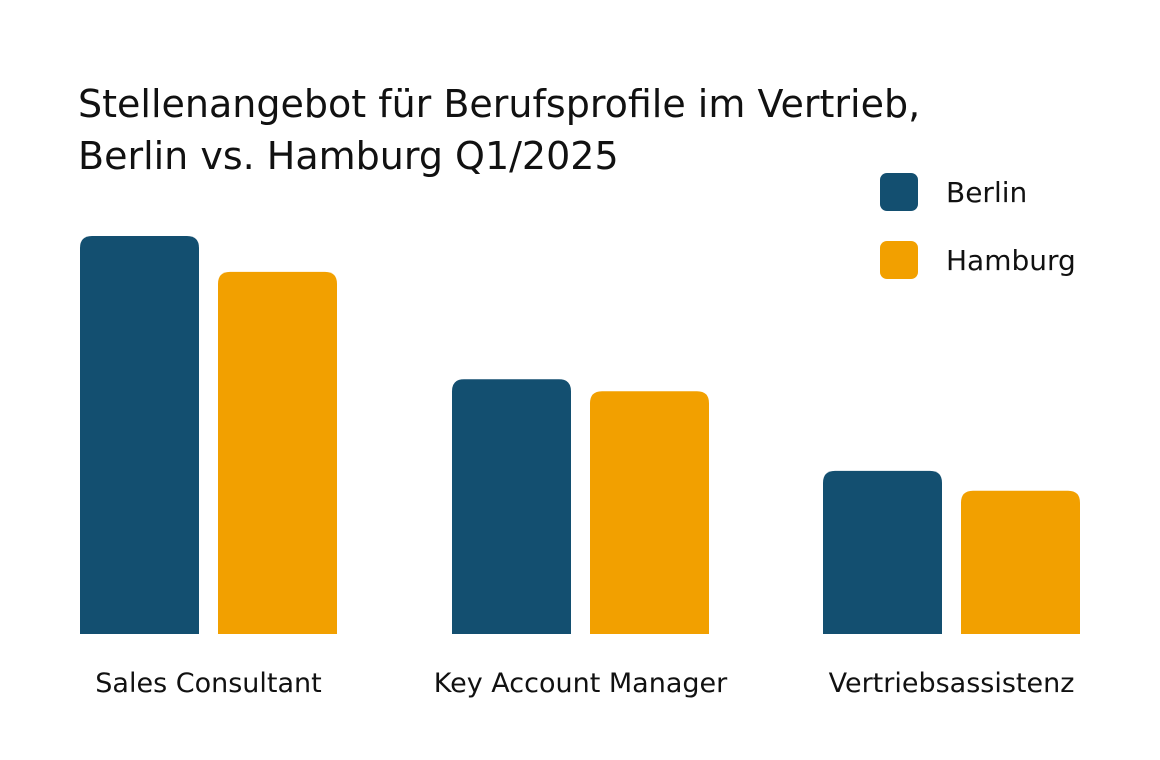 Image resolution: width=1160 pixels, height=760 pixels. Describe the element at coordinates (277, 452) in the screenshot. I see `bar-hamburg-sales-consultant` at that location.